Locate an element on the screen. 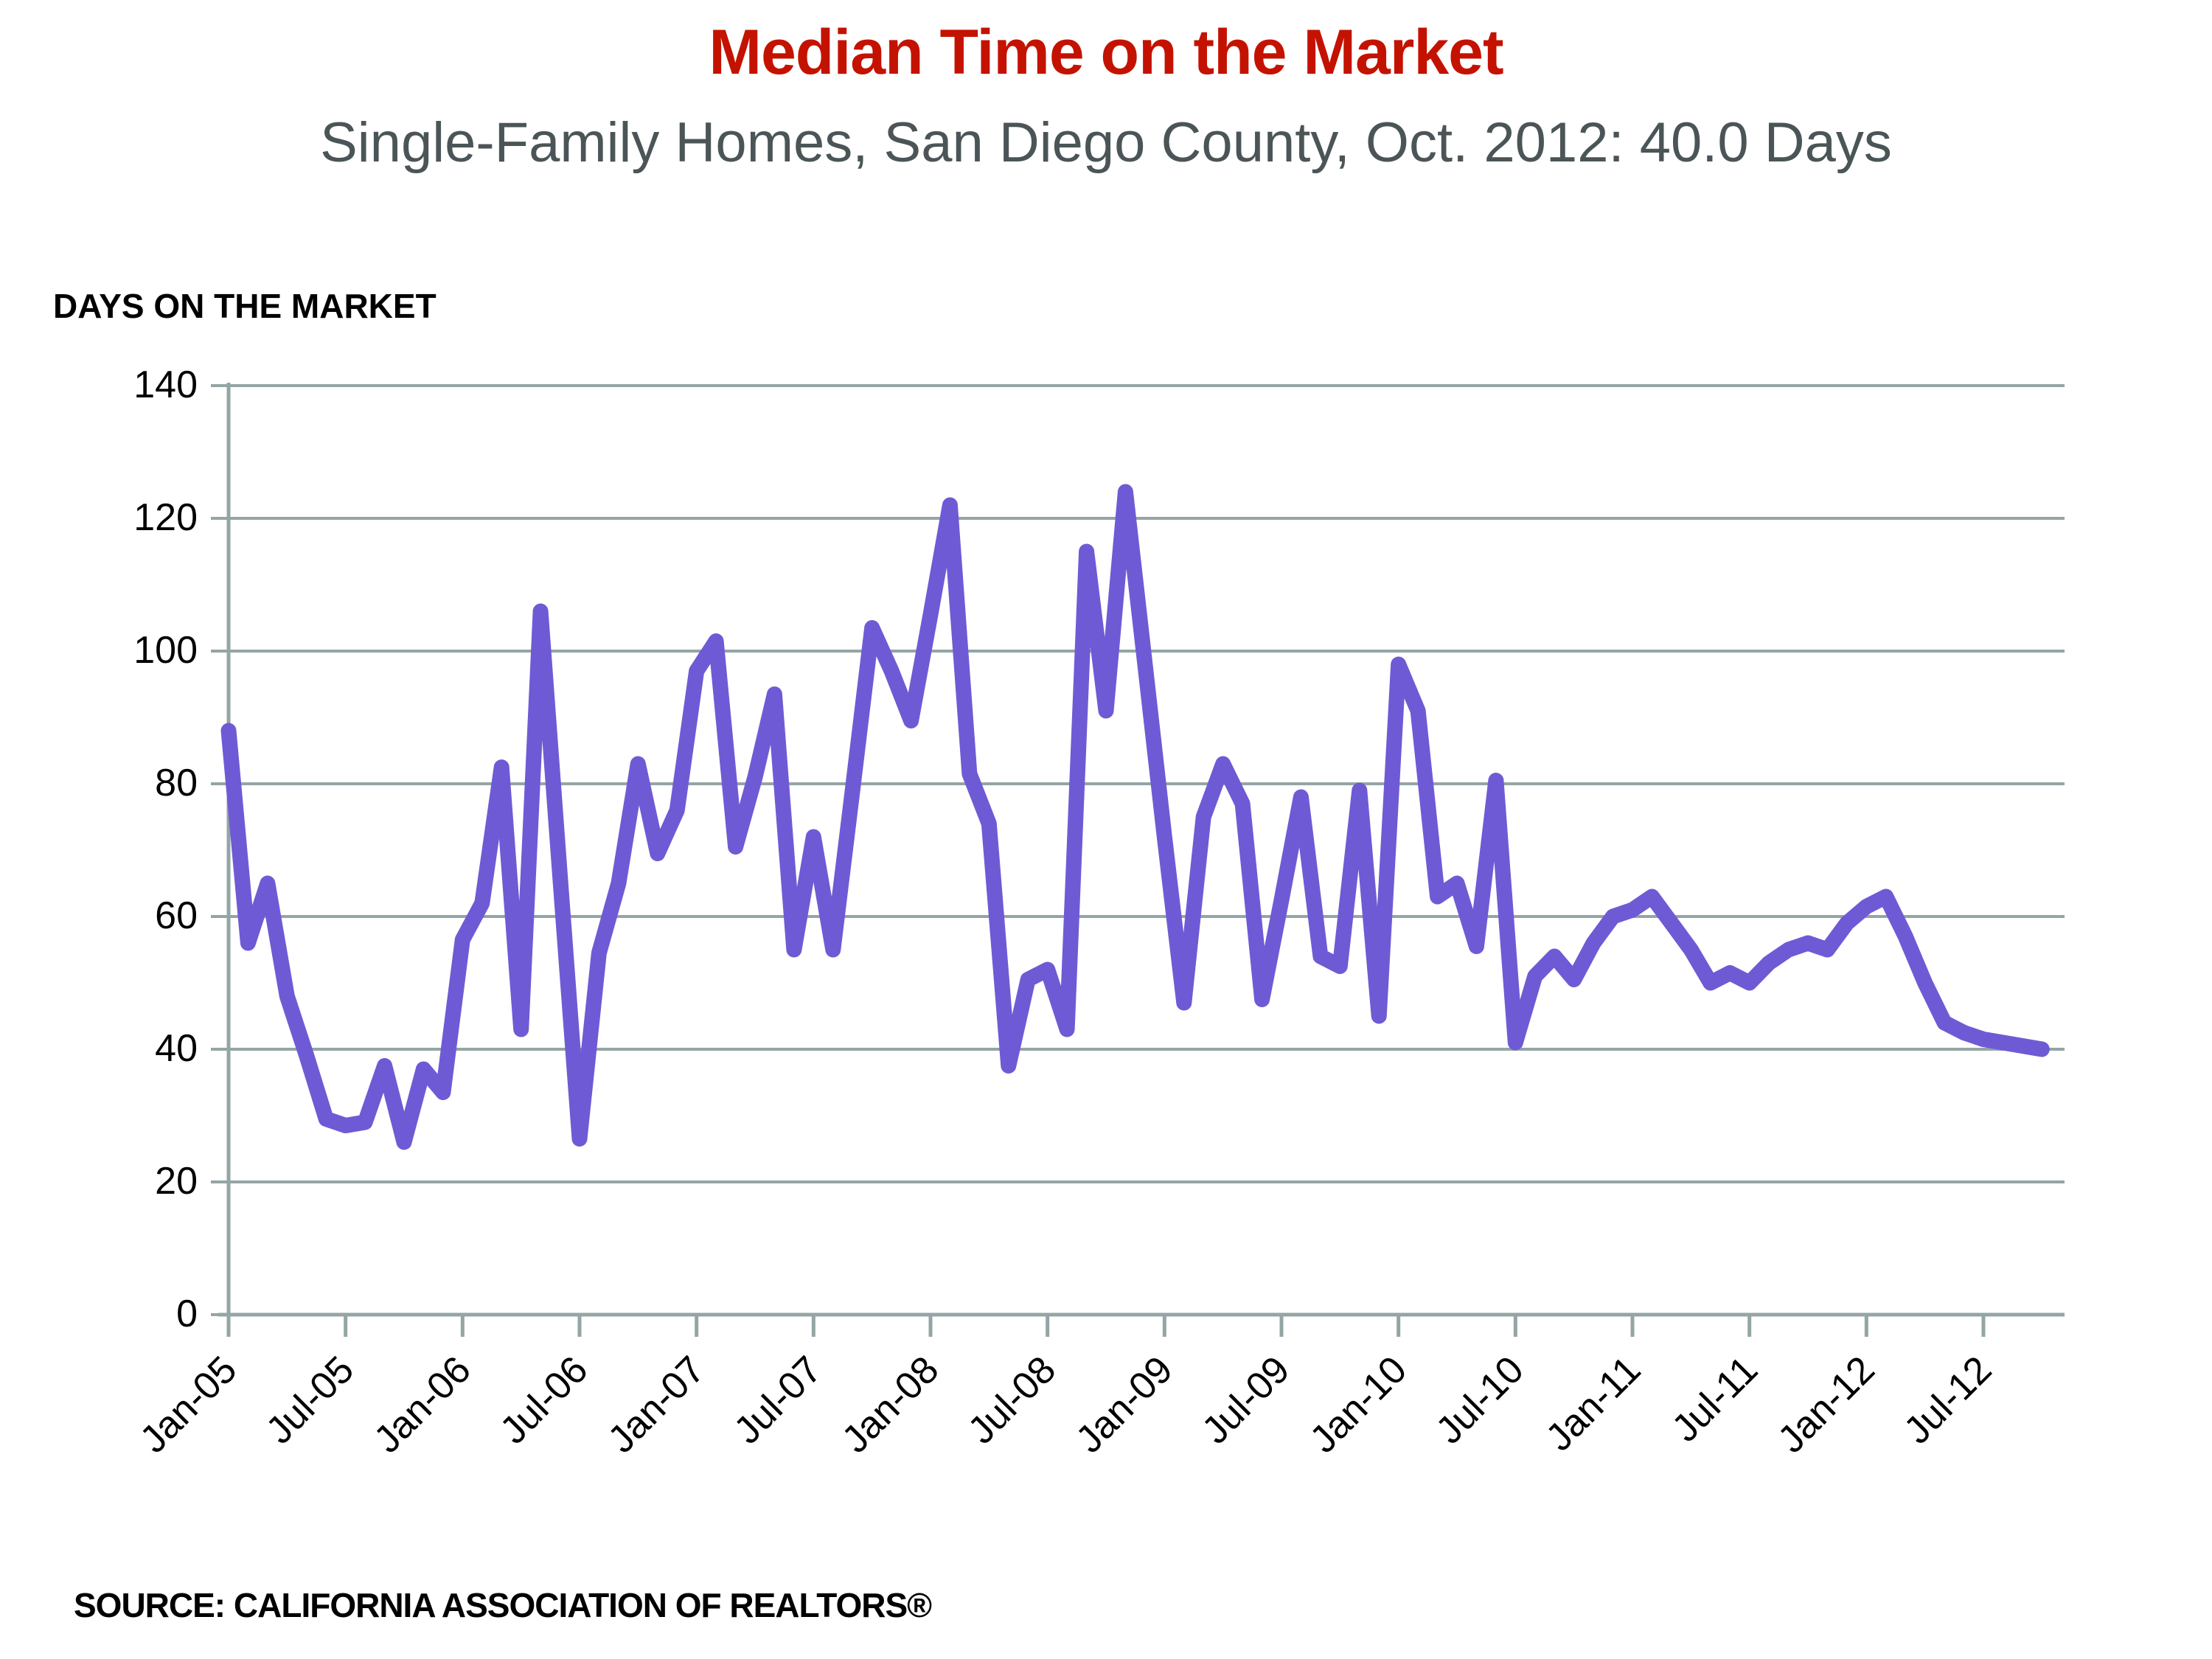 This screenshot has width=2212, height=1659. x-tick-label: Jul-09 is located at coordinates (1246, 1400).